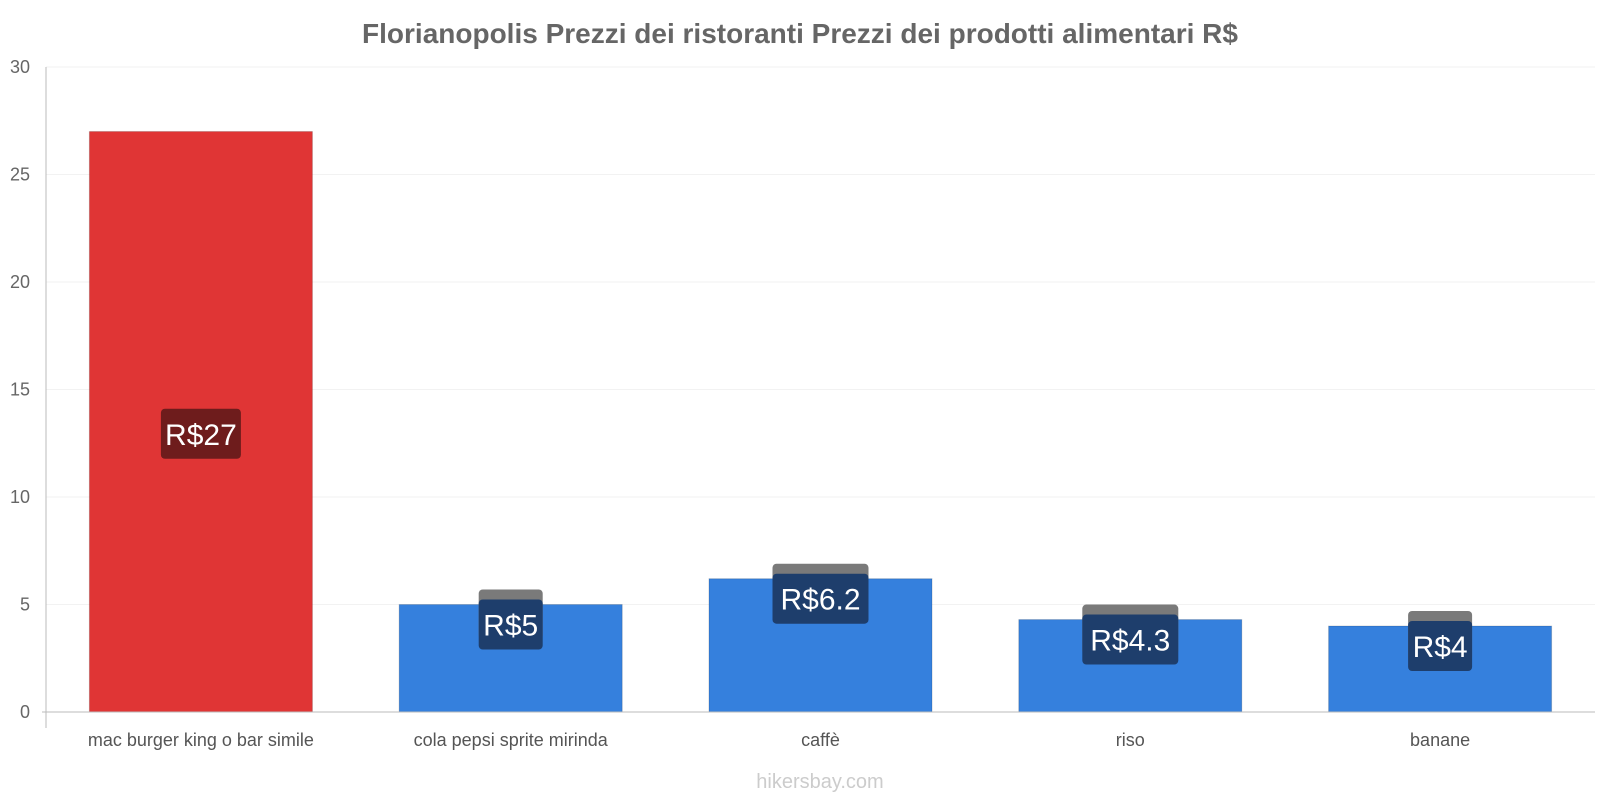 This screenshot has width=1600, height=800. I want to click on y-axis: 0 5 10 15 20 25 30, so click(28, 392).